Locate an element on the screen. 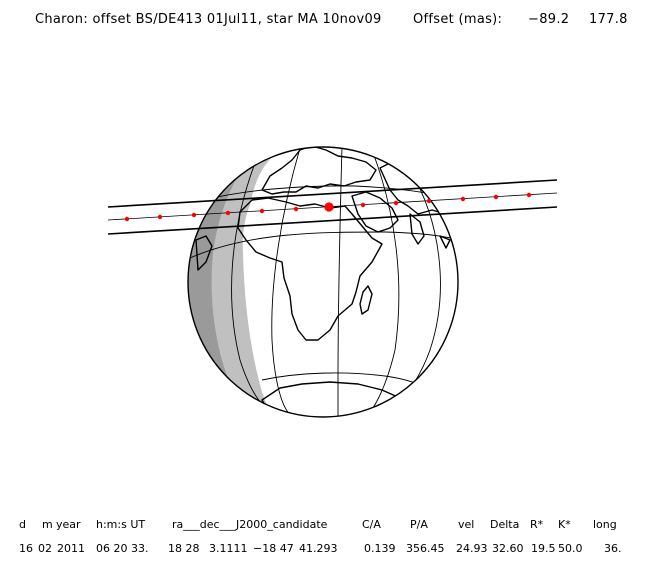 This screenshot has height=568, width=646. value-kstar: 50.0 is located at coordinates (570, 548).